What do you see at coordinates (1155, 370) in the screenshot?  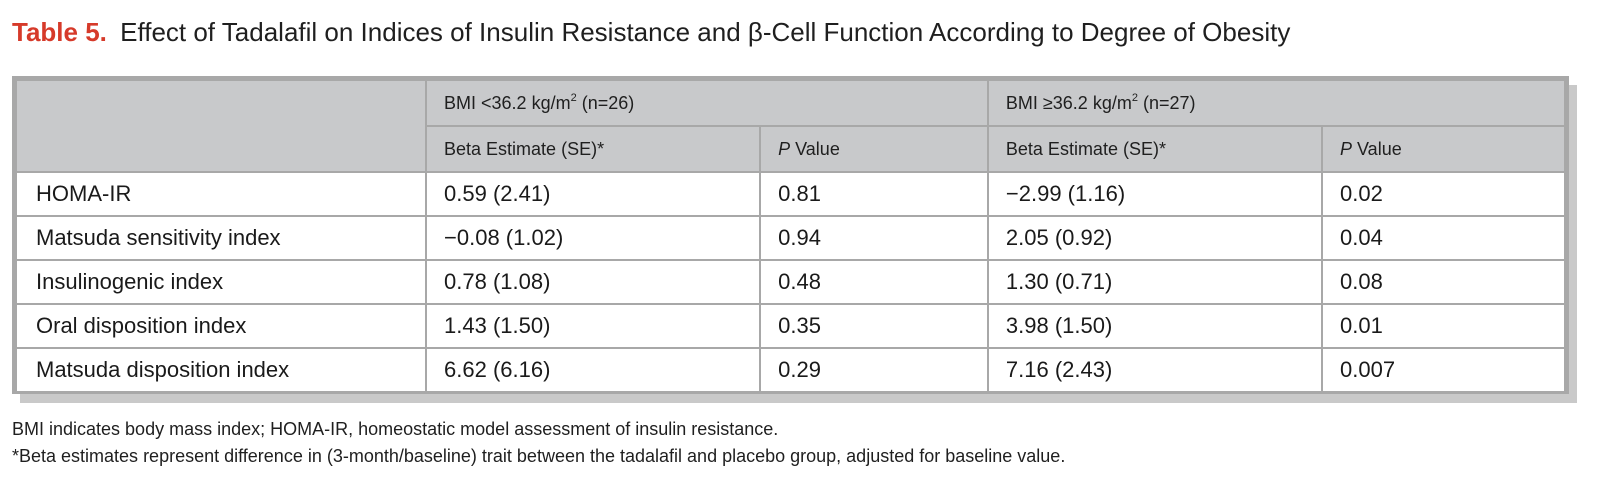 I see `cell-estimate-high: 7.16 (2.43)` at bounding box center [1155, 370].